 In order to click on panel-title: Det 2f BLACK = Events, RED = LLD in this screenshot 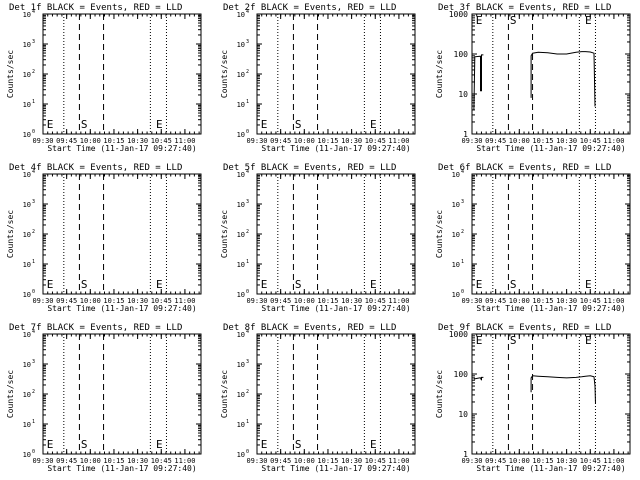, I will do `click(309, 8)`.